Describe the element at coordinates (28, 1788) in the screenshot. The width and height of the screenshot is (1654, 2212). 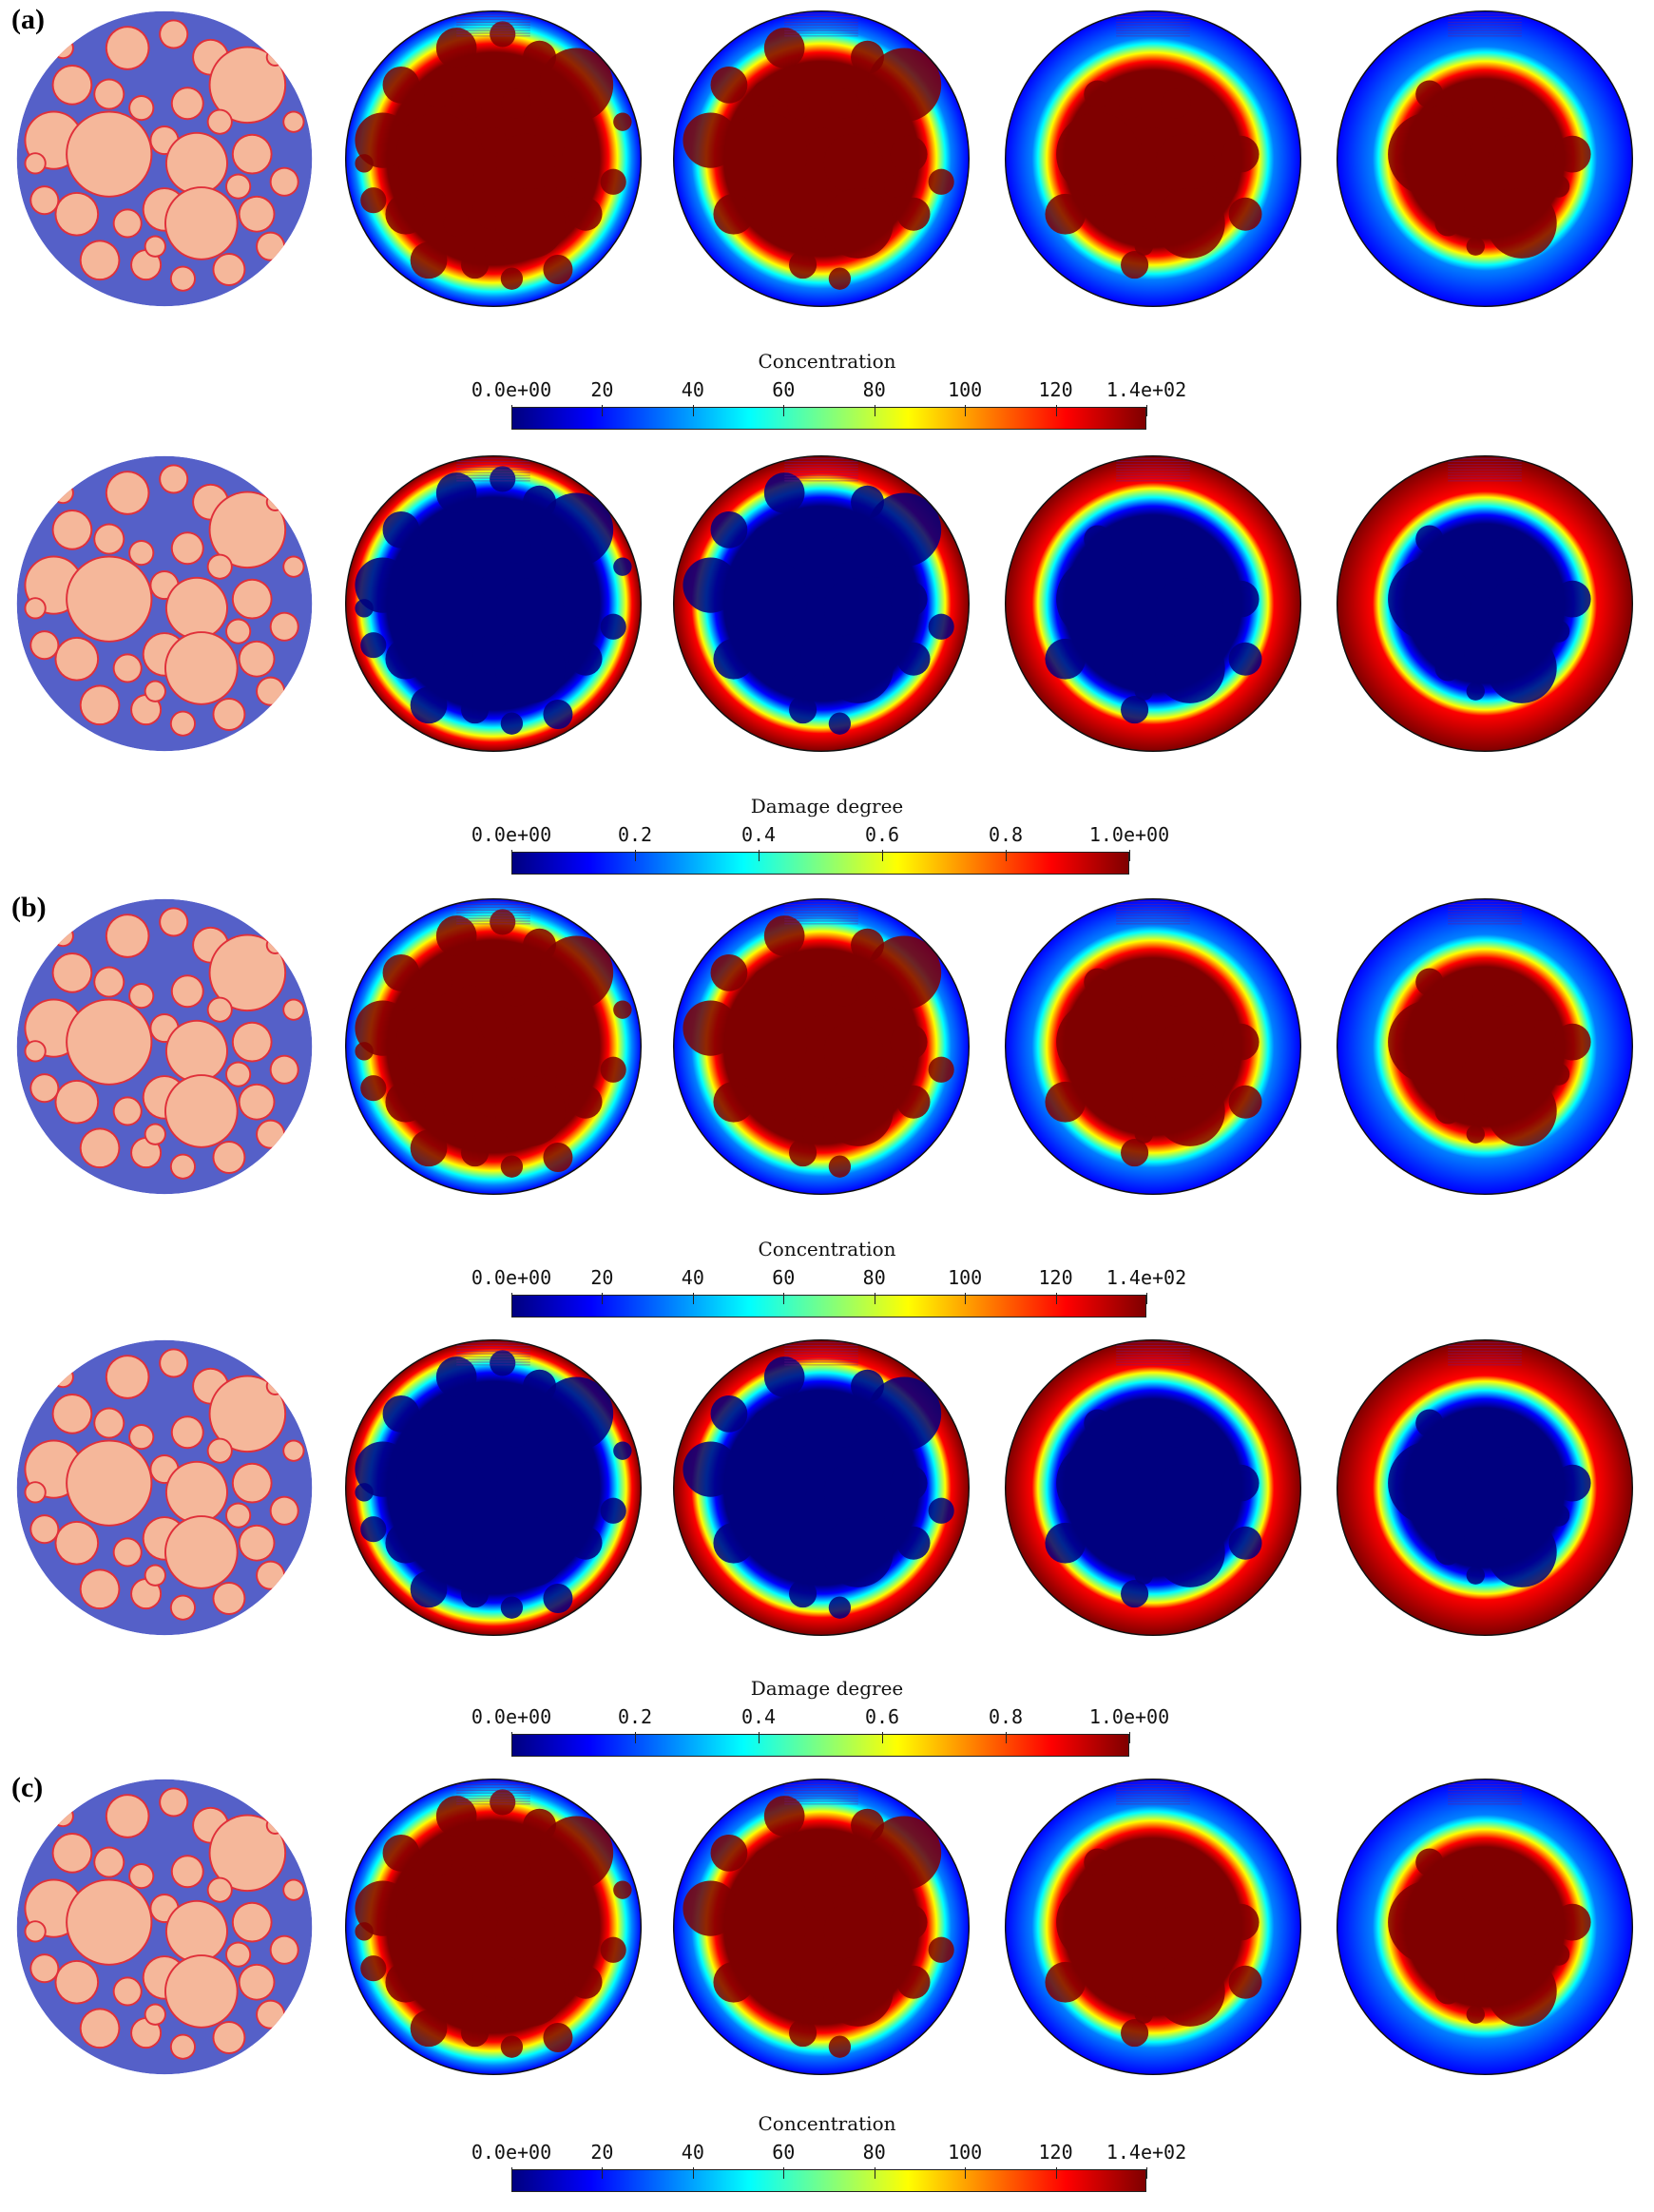
I see `panel-label-c: (c)` at that location.